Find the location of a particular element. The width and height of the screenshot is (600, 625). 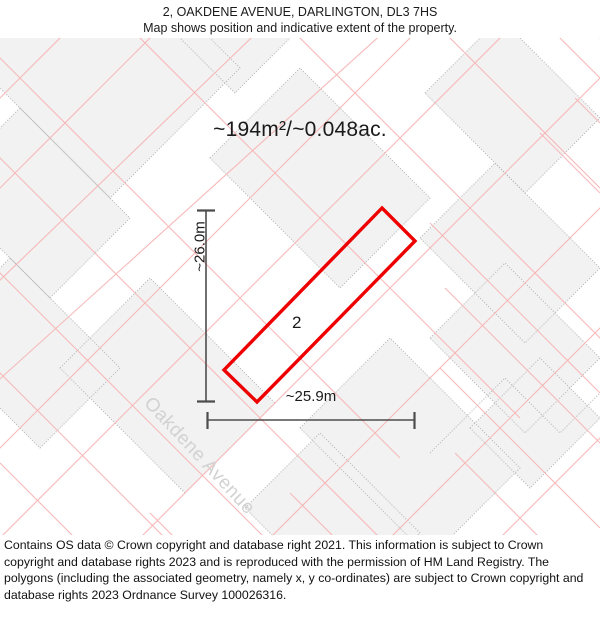

page-title: 2, OAKDENE AVENUE, DARLINGTON, DL3 7HS is located at coordinates (300, 12).